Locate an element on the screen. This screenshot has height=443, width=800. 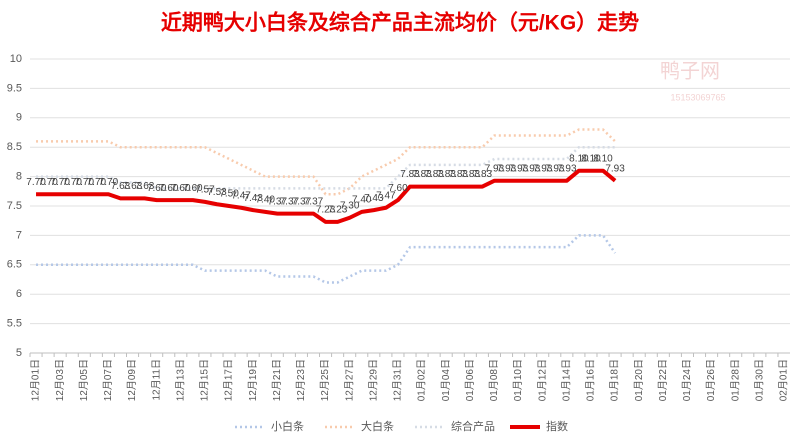
data-label: 7.53 is located at coordinates (217, 192).